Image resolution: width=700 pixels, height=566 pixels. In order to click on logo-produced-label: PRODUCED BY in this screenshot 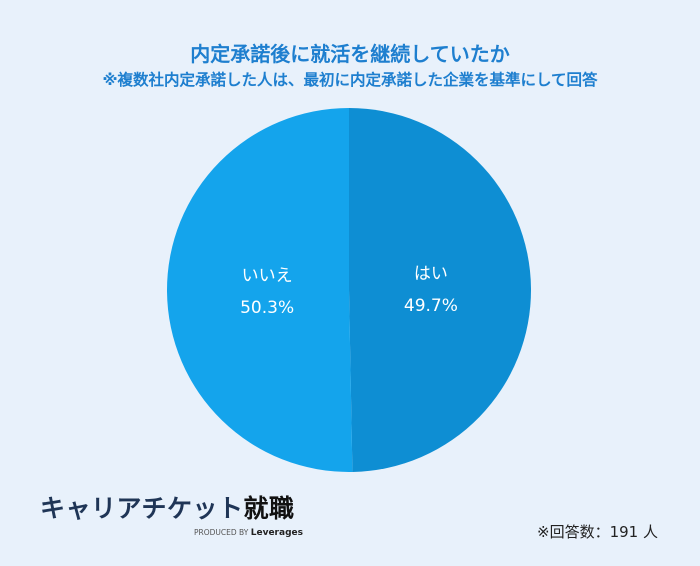, I will do `click(221, 532)`.